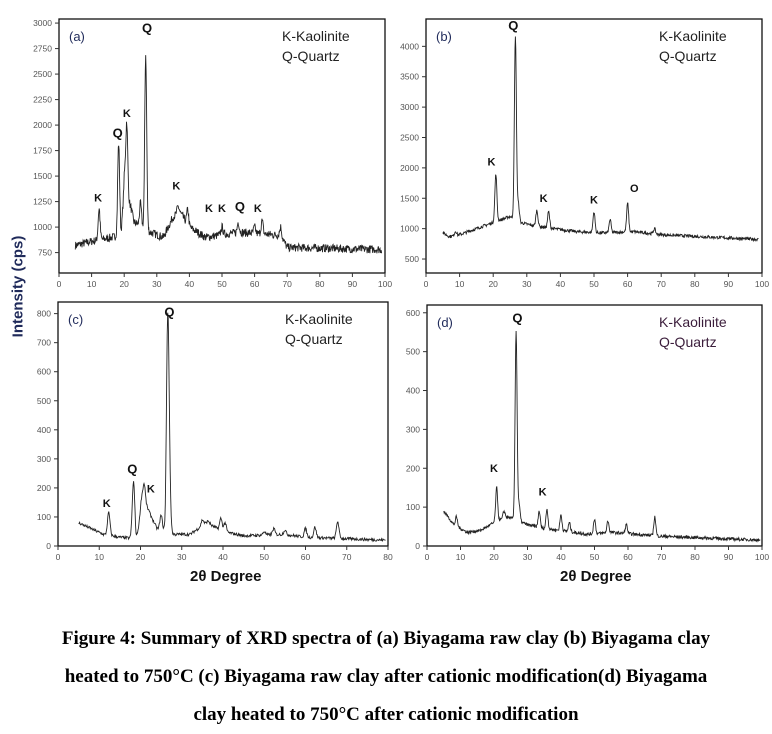 This screenshot has width=772, height=734. I want to click on panel-label: (d), so click(445, 322).